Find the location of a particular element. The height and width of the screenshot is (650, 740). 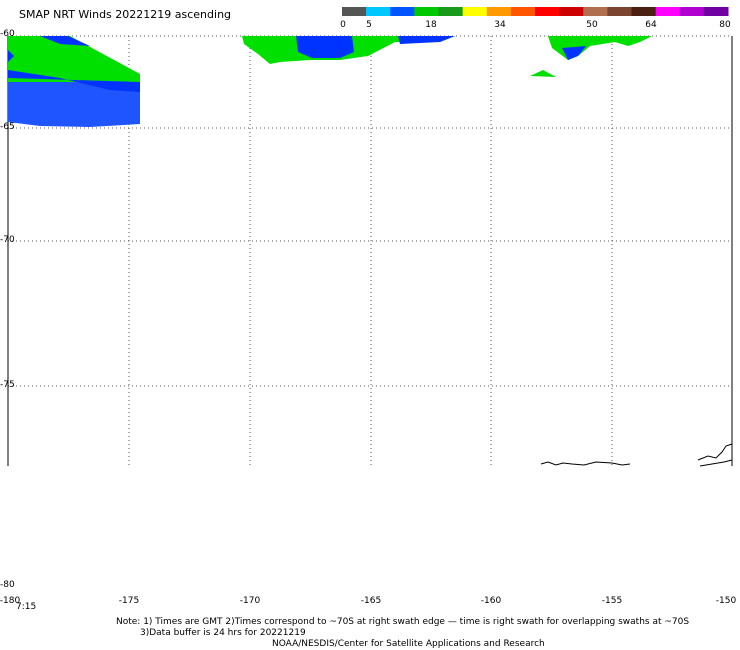

map-title: SMAP NRT Winds 20221219 ascending is located at coordinates (125, 14).